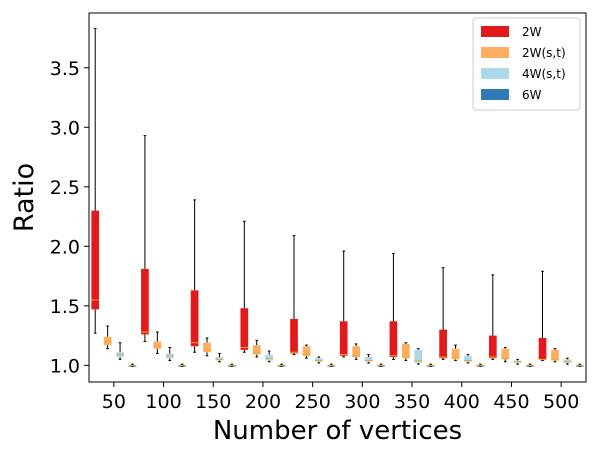 The width and height of the screenshot is (598, 460). Describe the element at coordinates (65, 366) in the screenshot. I see `y-tick-label: 1.0` at that location.